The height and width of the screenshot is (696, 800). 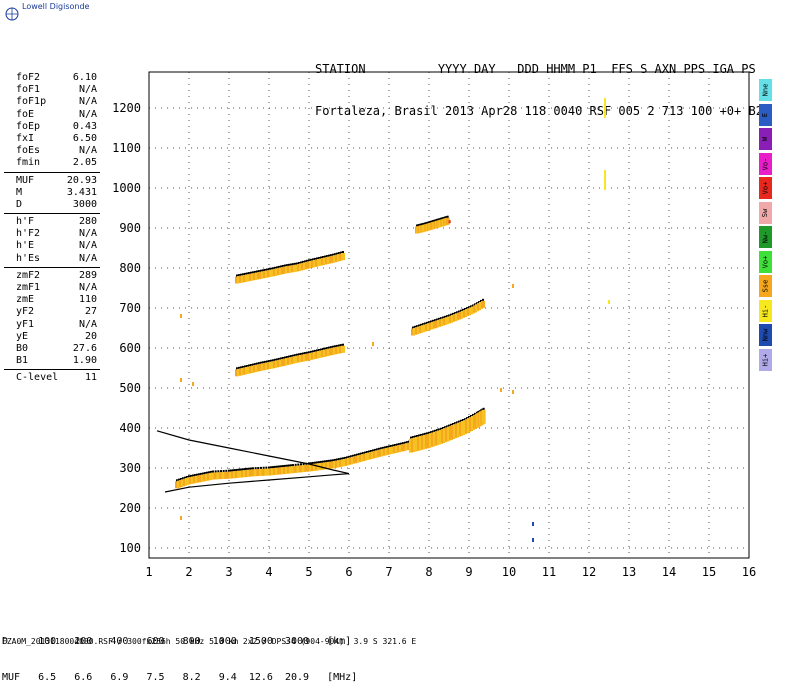 What do you see at coordinates (19, 192) in the screenshot?
I see `param-label: M` at bounding box center [19, 192].